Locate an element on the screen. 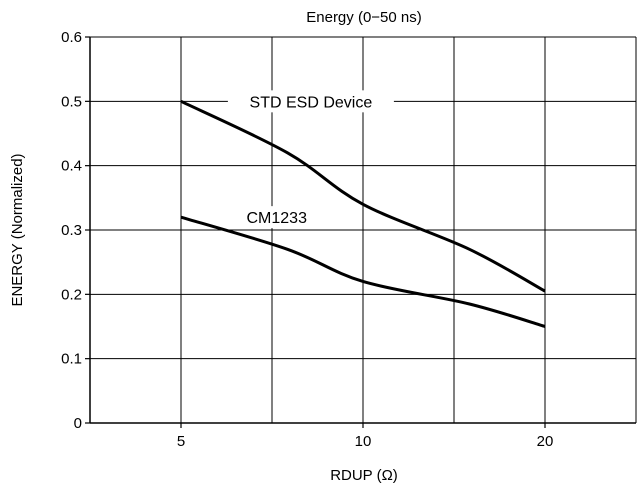 This screenshot has height=490, width=639. x-axis-label: RDUP (Ω) is located at coordinates (364, 475).